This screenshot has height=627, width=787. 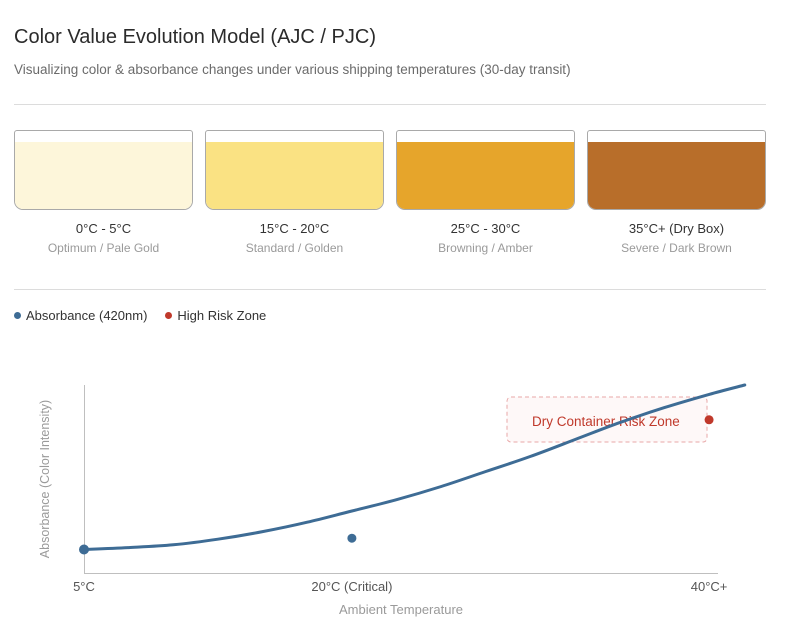 I want to click on divider-middle, so click(x=390, y=289).